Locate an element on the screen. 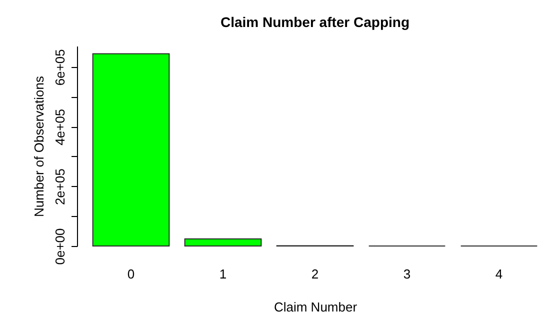 The image size is (550, 326). x-tick-label: 3 is located at coordinates (407, 274).